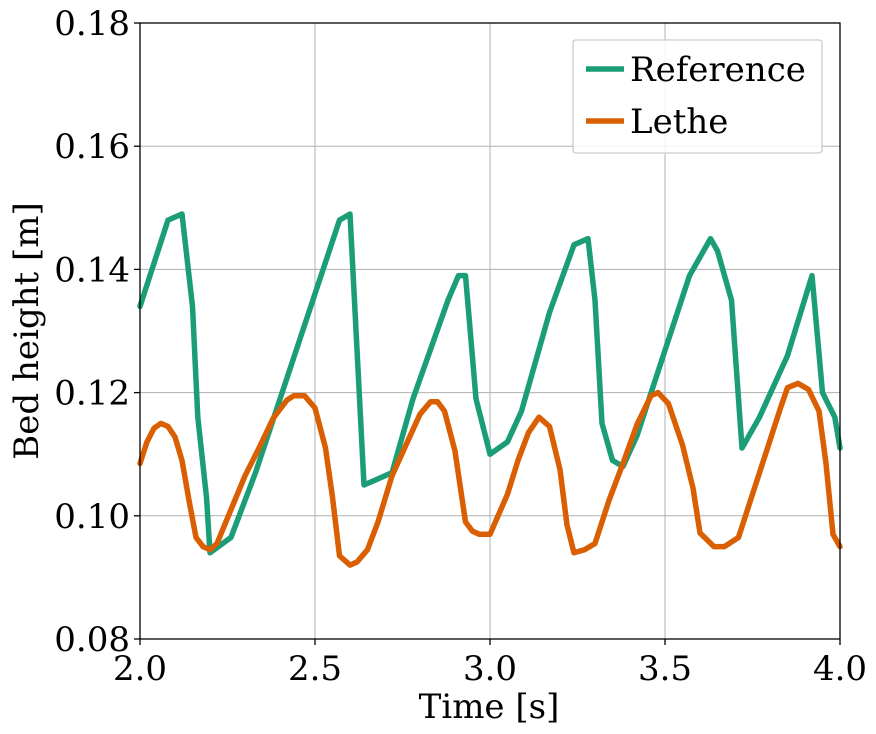 This screenshot has height=734, width=876. What do you see at coordinates (92, 394) in the screenshot?
I see `y-tick-label: 0.12` at bounding box center [92, 394].